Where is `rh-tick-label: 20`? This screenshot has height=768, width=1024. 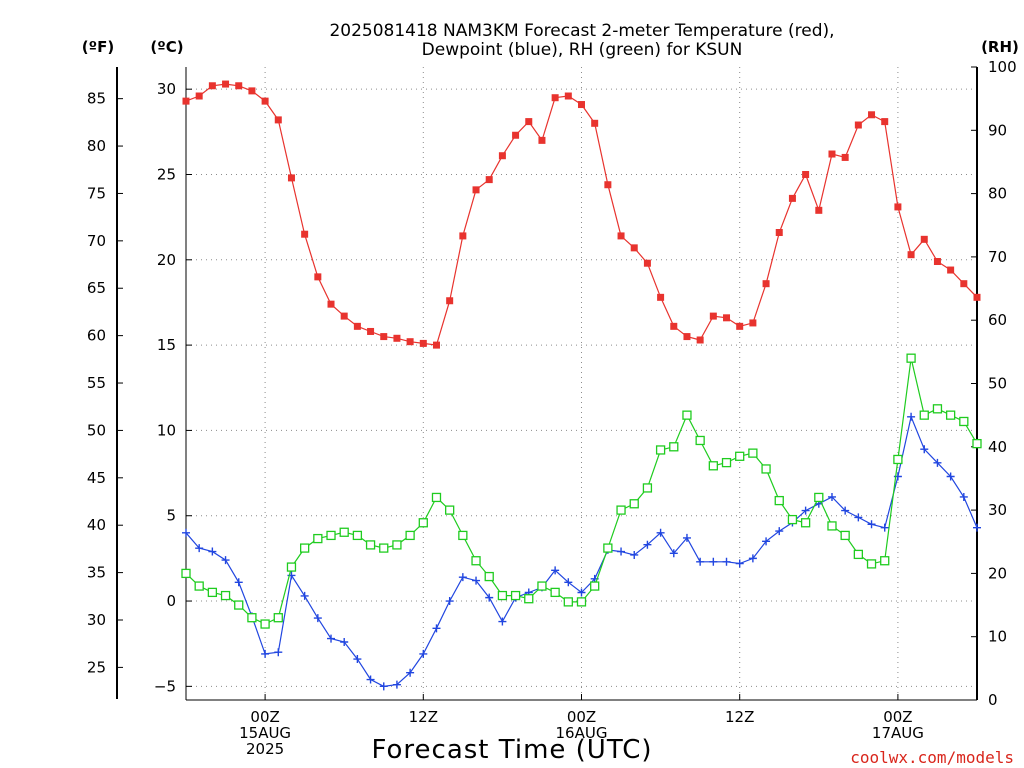 rh-tick-label: 20 is located at coordinates (997, 573).